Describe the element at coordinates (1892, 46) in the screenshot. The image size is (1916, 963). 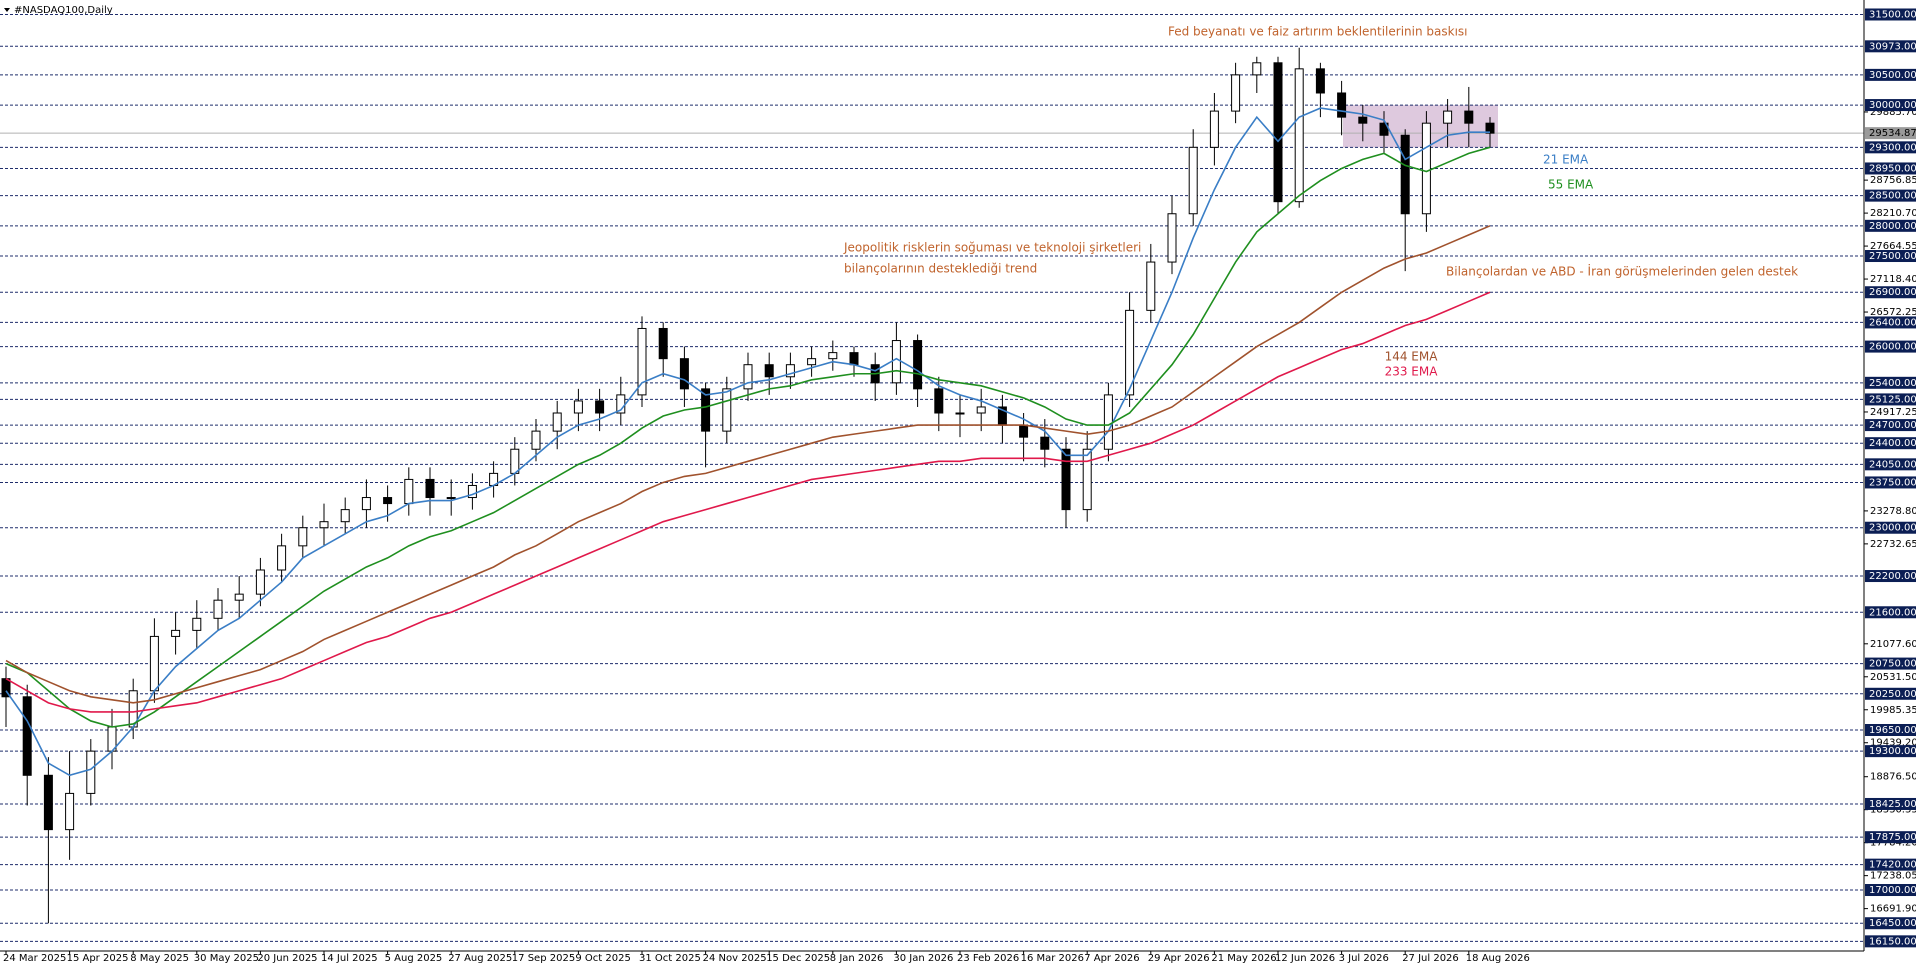
I see `level-label: 30973.00` at that location.